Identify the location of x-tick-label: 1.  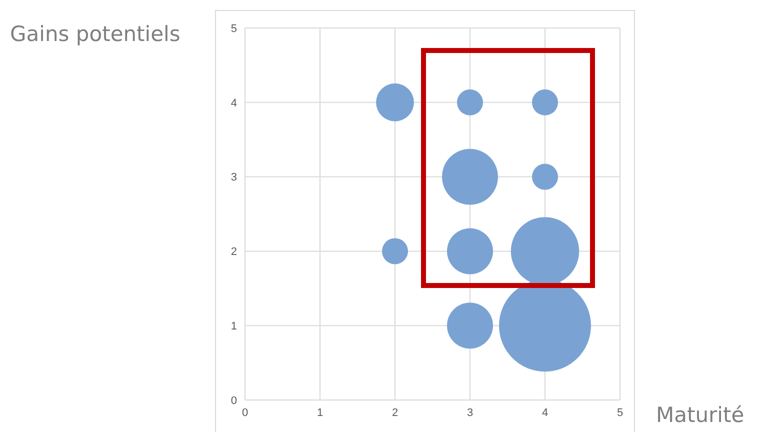
(320, 412).